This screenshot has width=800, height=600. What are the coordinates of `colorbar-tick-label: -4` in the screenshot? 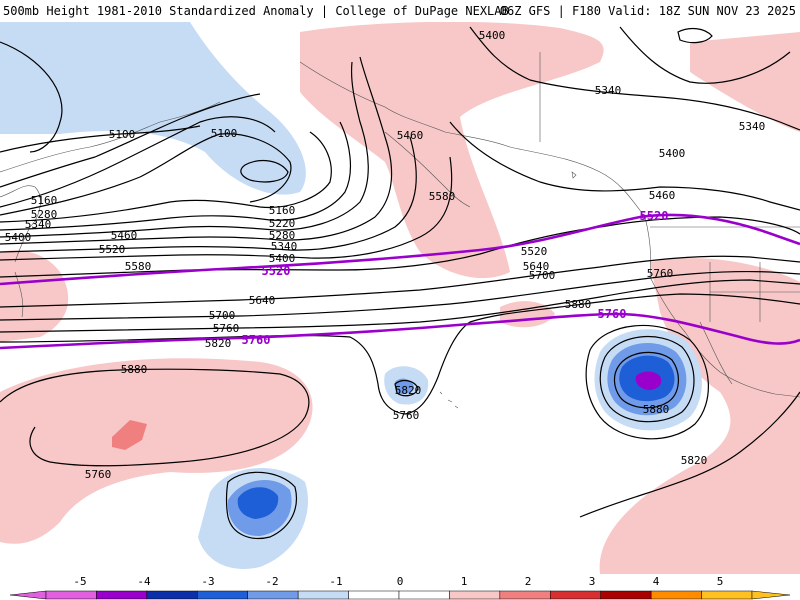 It's located at (144, 581).